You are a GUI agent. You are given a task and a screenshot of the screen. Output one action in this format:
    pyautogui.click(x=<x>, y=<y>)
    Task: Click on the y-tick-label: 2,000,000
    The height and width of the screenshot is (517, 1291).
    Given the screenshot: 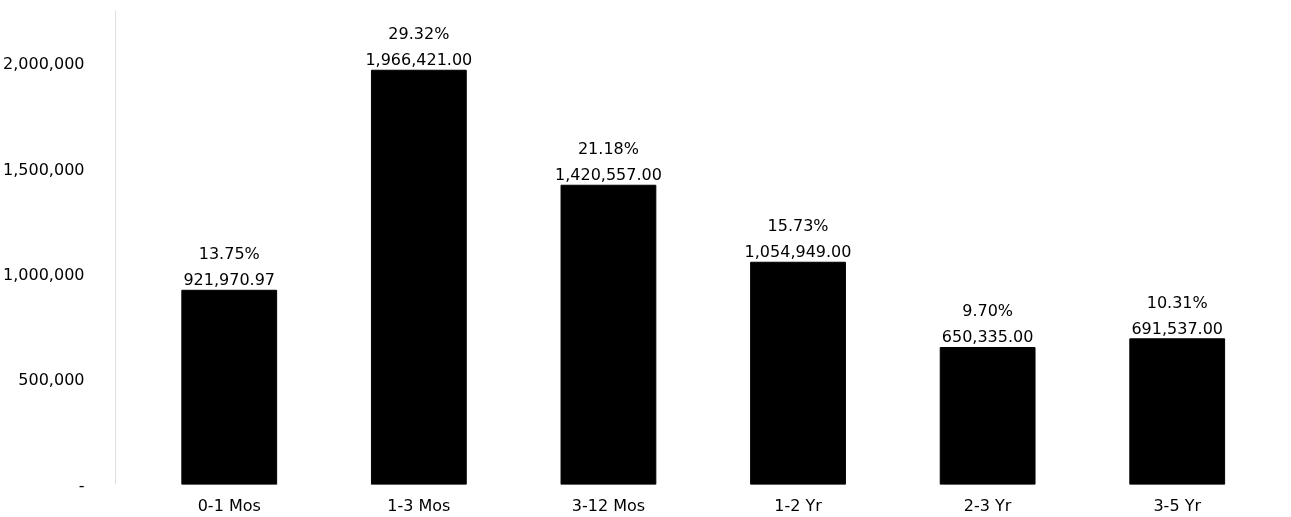 What is the action you would take?
    pyautogui.click(x=44, y=64)
    